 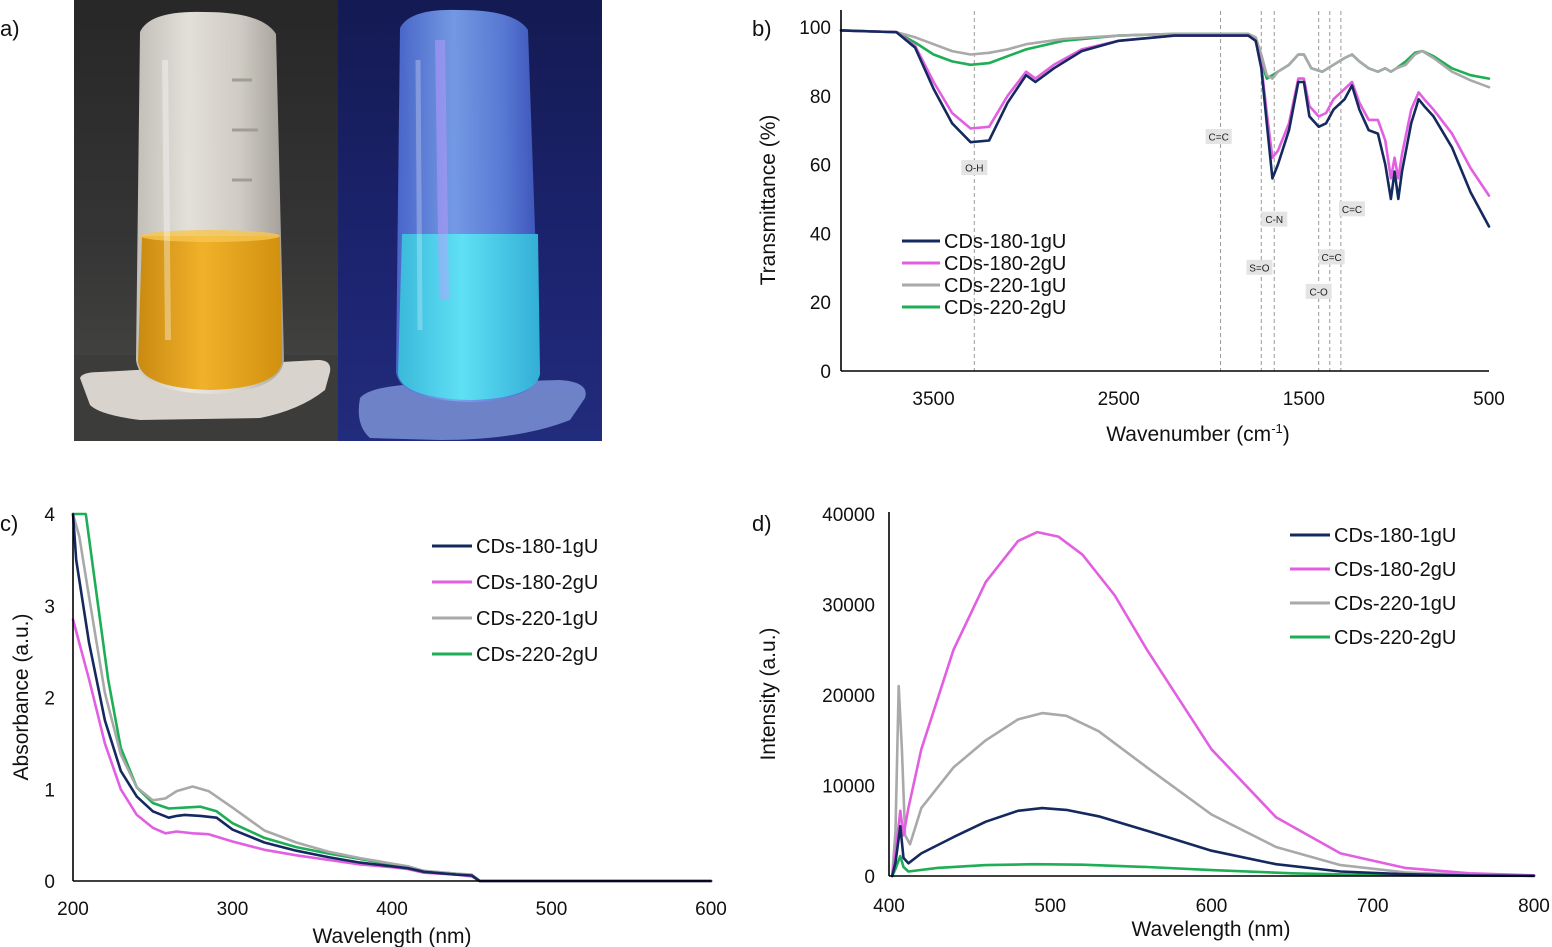 I want to click on pl-series-cds-180-1gu, so click(x=1213, y=842).